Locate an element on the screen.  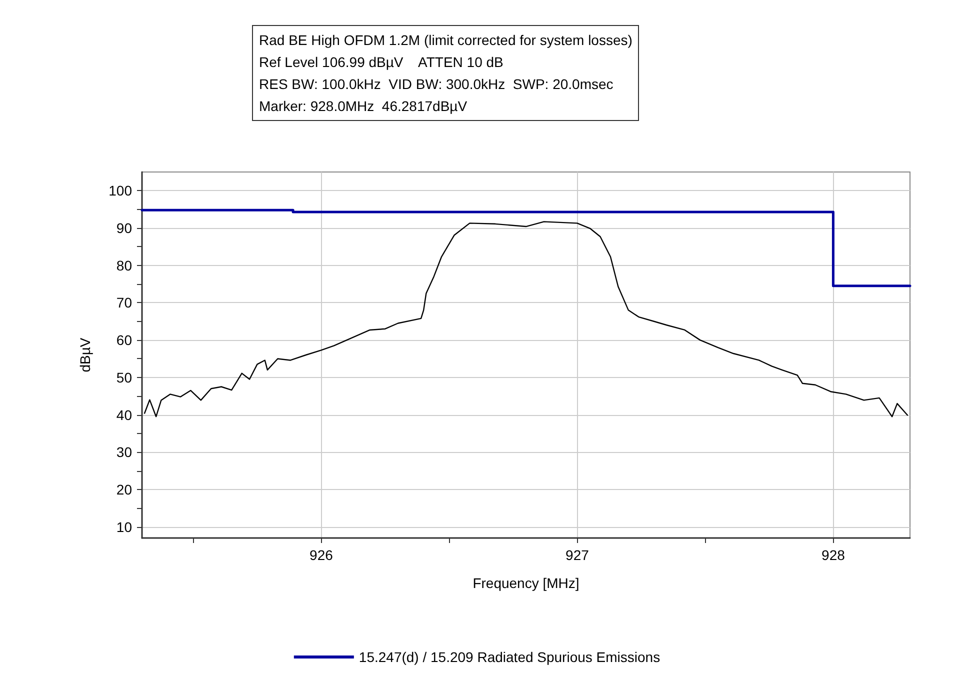
y-axis-title: dBµV is located at coordinates (85, 354).